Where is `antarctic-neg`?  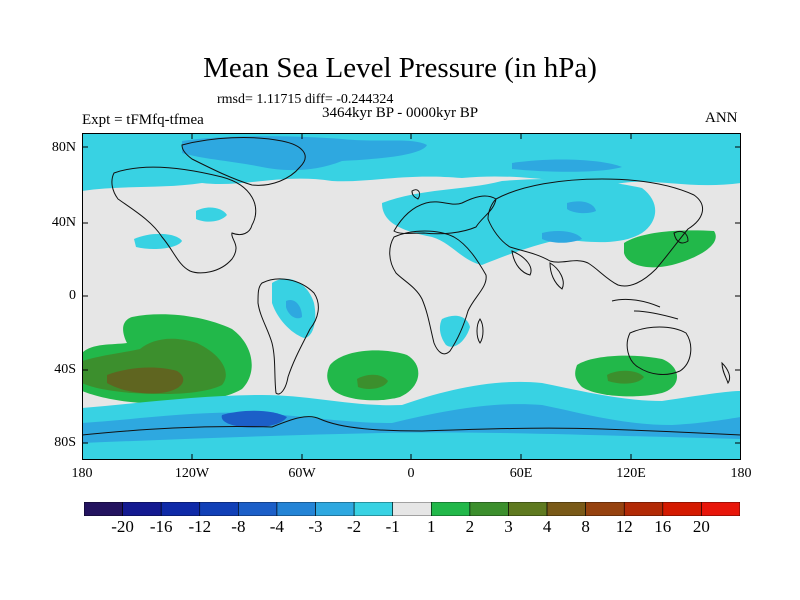 antarctic-neg is located at coordinates (411, 446).